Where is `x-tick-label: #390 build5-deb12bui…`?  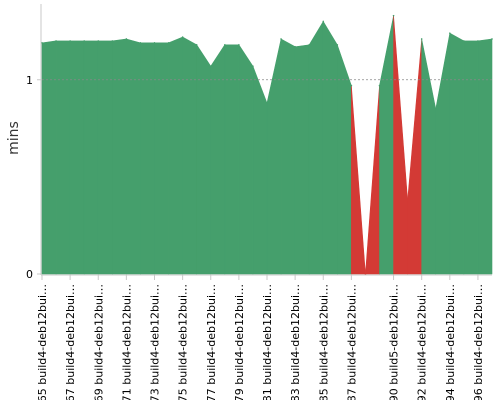
x-tick-label: #390 build5-deb12bui… is located at coordinates (394, 342).